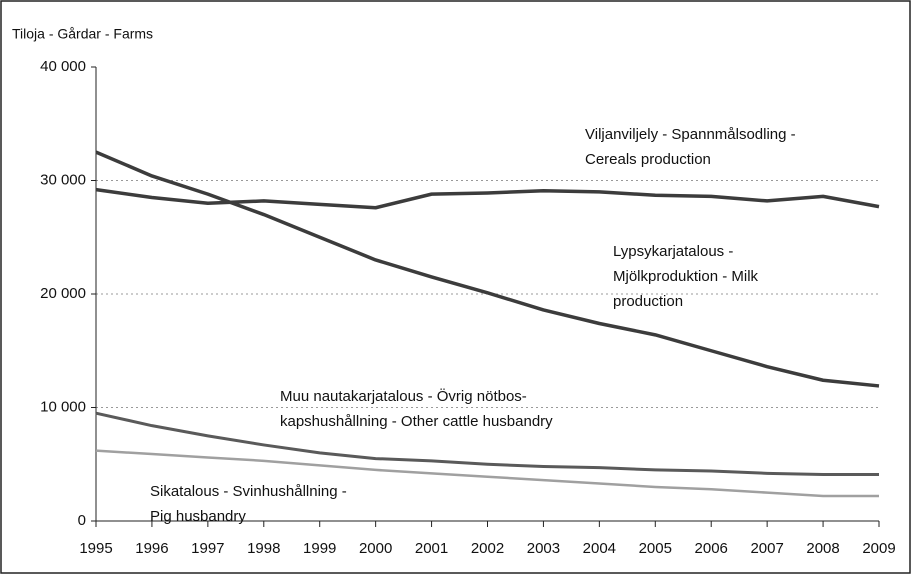  I want to click on x-tick-label: 1996, so click(151, 548).